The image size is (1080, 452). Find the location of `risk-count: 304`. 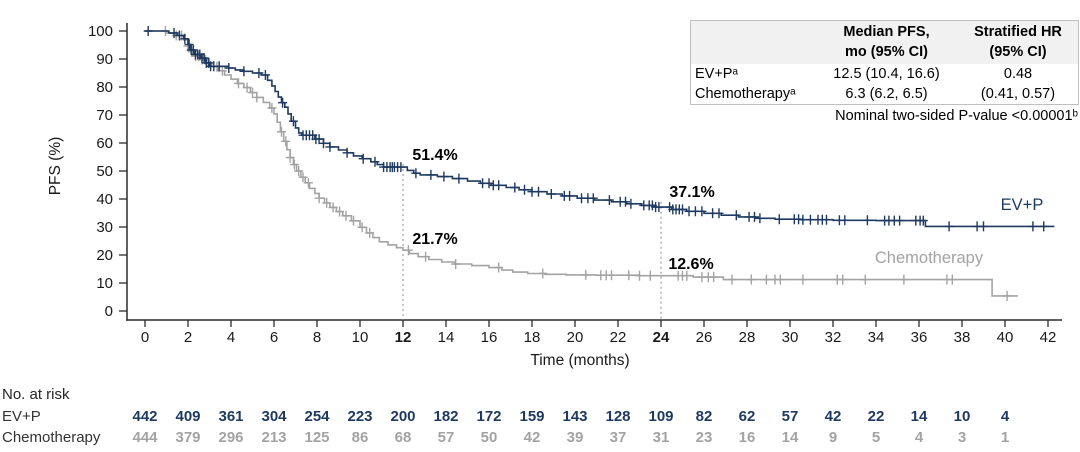

risk-count: 304 is located at coordinates (274, 416).